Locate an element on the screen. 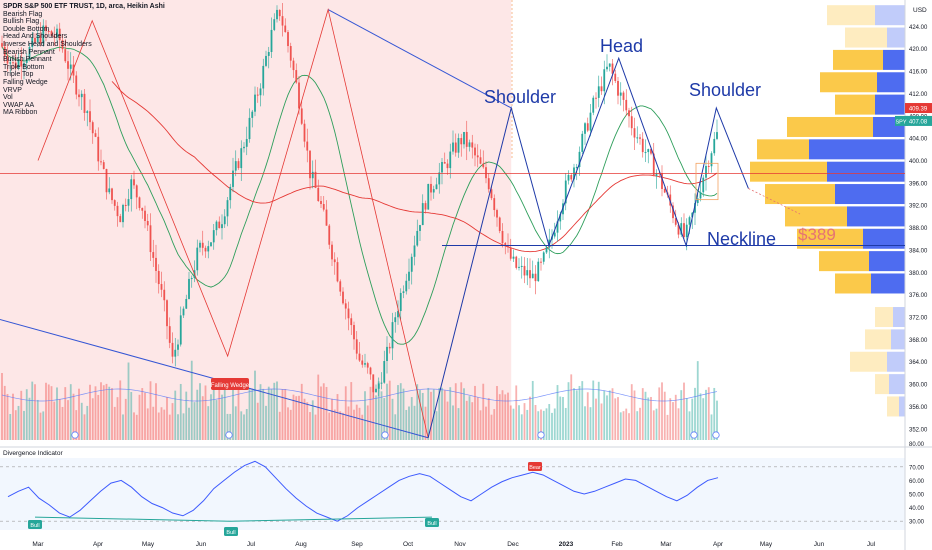  profile-bar-blue is located at coordinates (857, 149).